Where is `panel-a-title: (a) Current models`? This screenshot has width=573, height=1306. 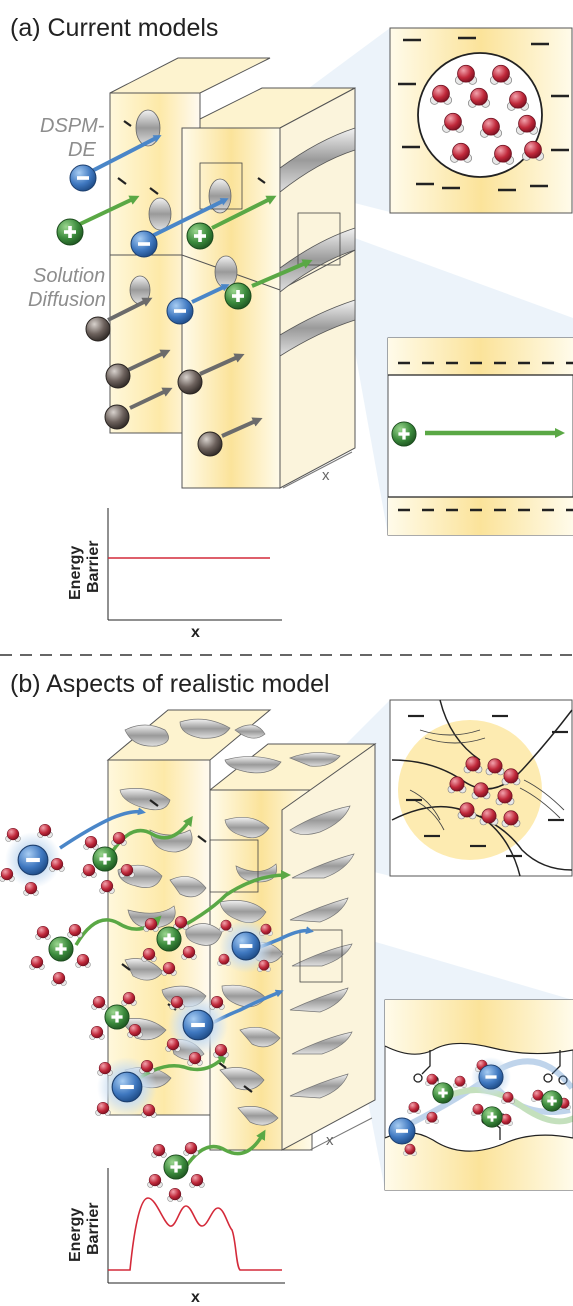
panel-a-title: (a) Current models is located at coordinates (114, 28).